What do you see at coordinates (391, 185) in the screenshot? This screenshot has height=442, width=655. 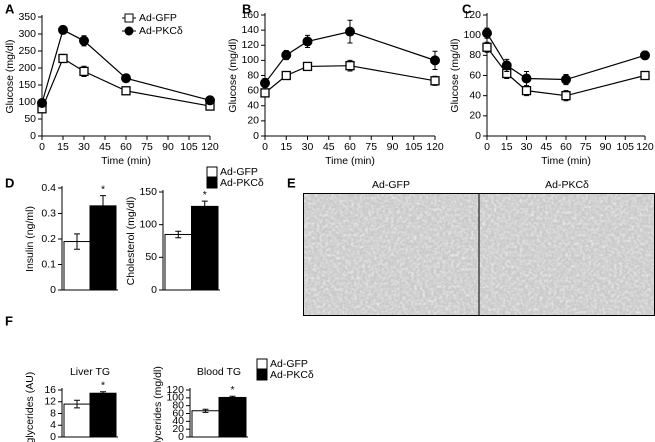 I see `micrograph-label: Ad-GFP` at bounding box center [391, 185].